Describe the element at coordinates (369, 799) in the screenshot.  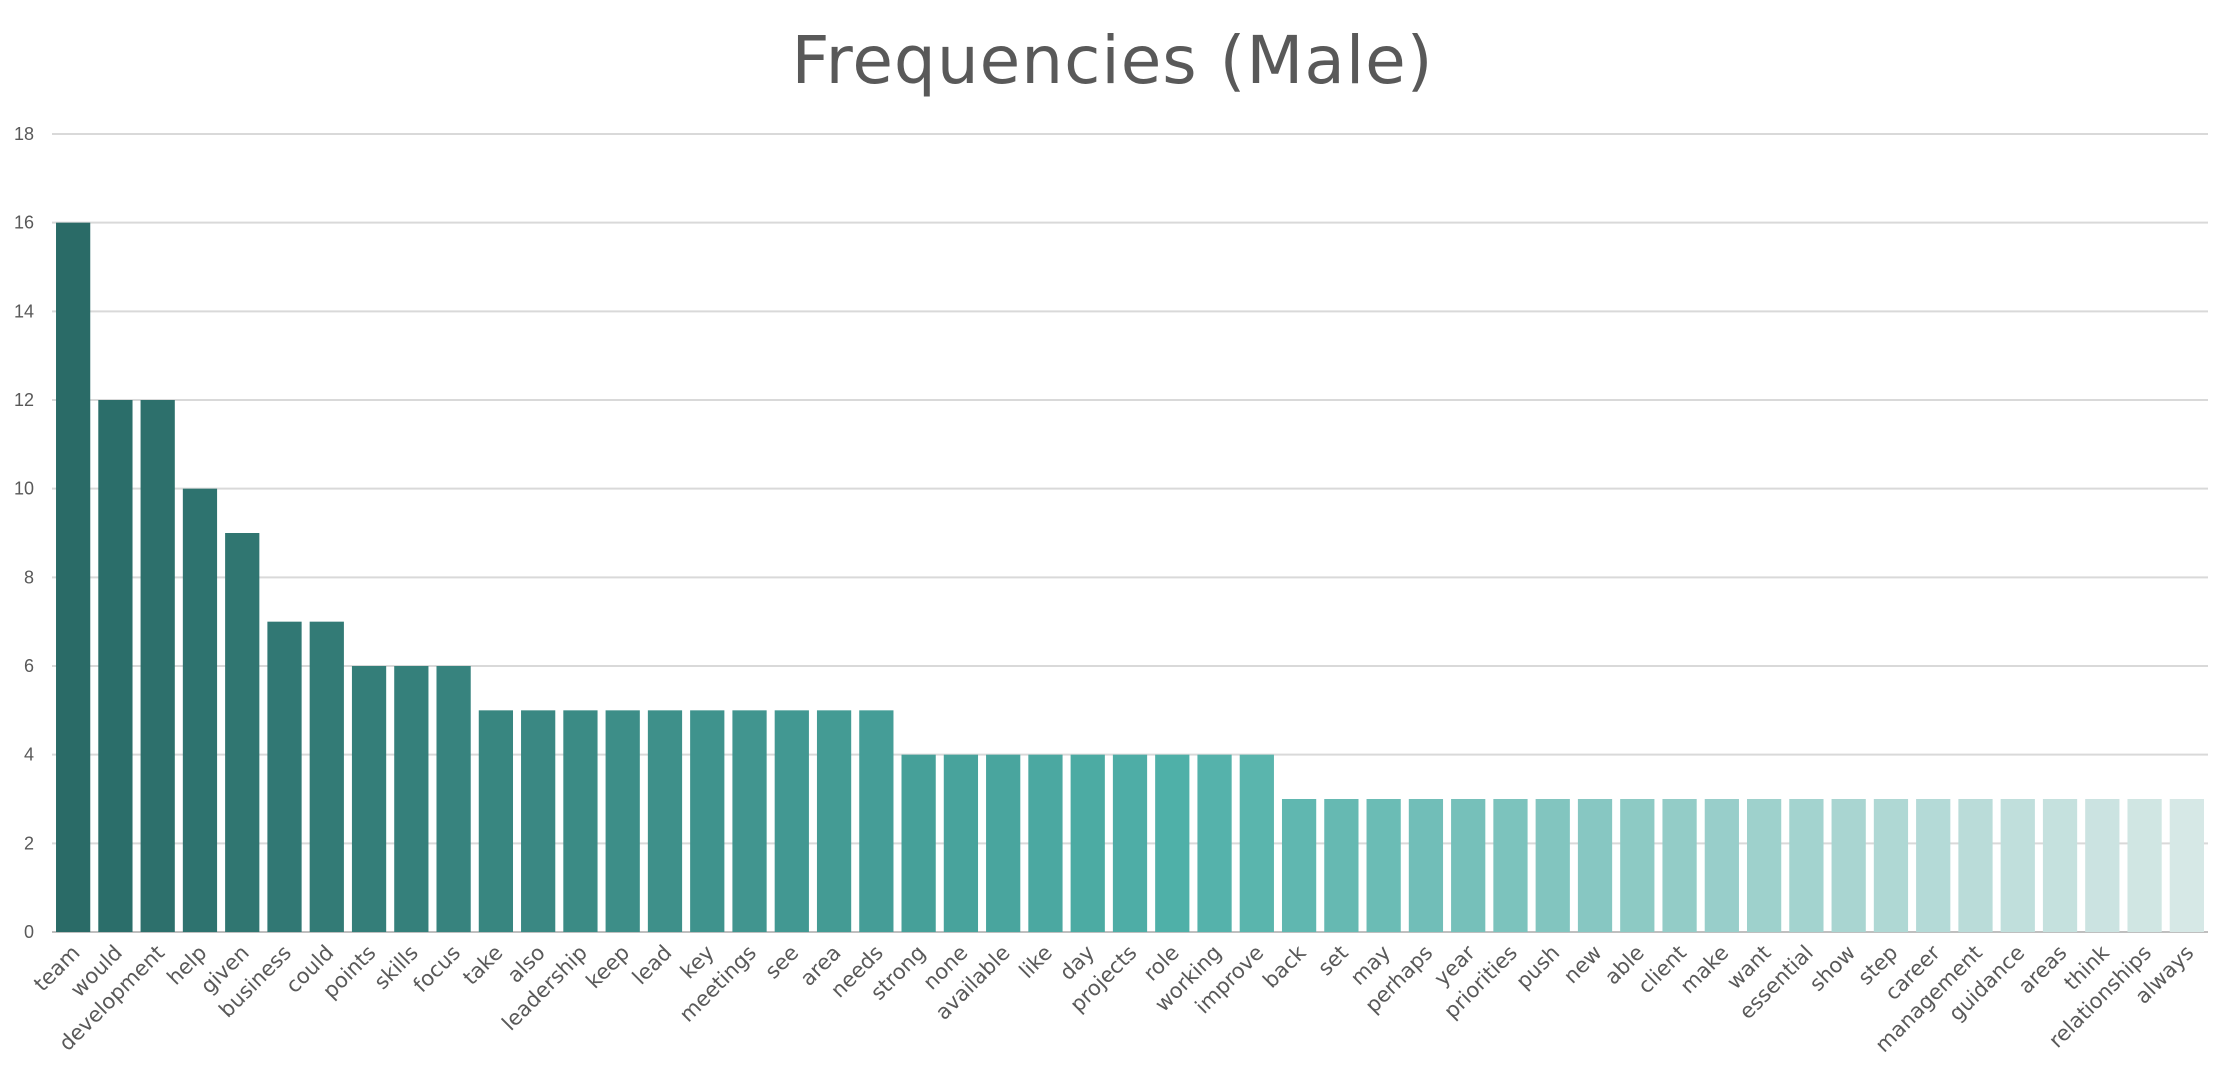
I see `bar-points` at that location.